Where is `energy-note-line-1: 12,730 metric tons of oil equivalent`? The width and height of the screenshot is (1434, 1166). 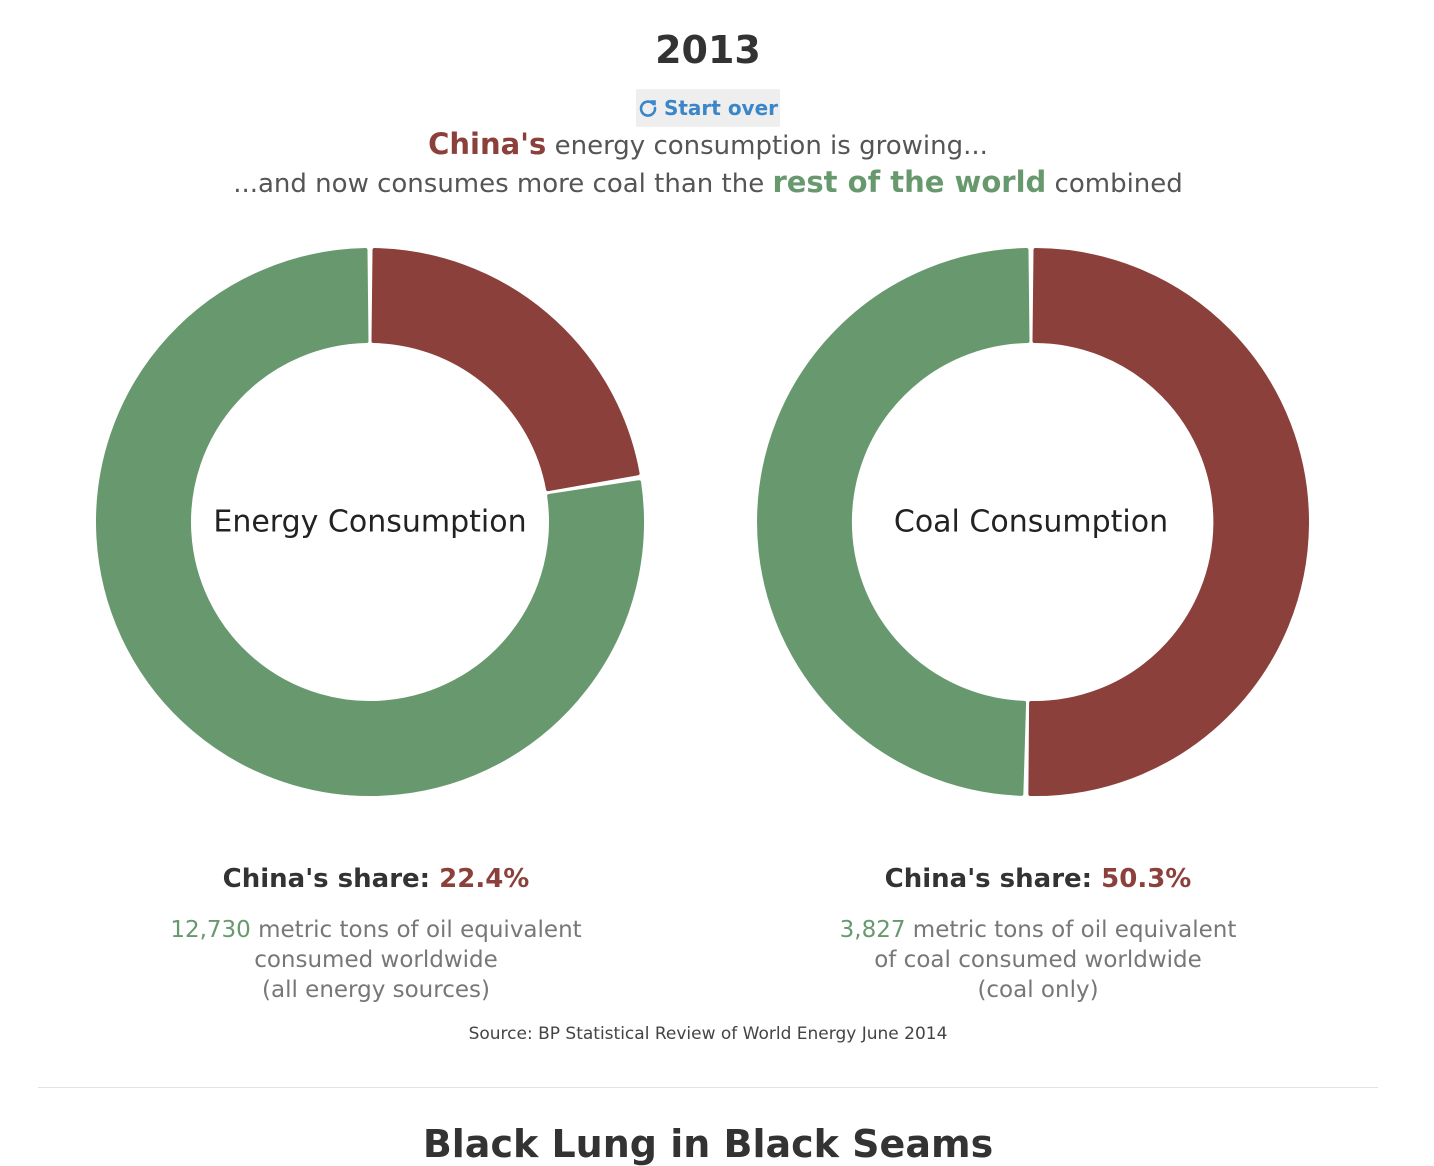 energy-note-line-1: 12,730 metric tons of oil equivalent is located at coordinates (376, 930).